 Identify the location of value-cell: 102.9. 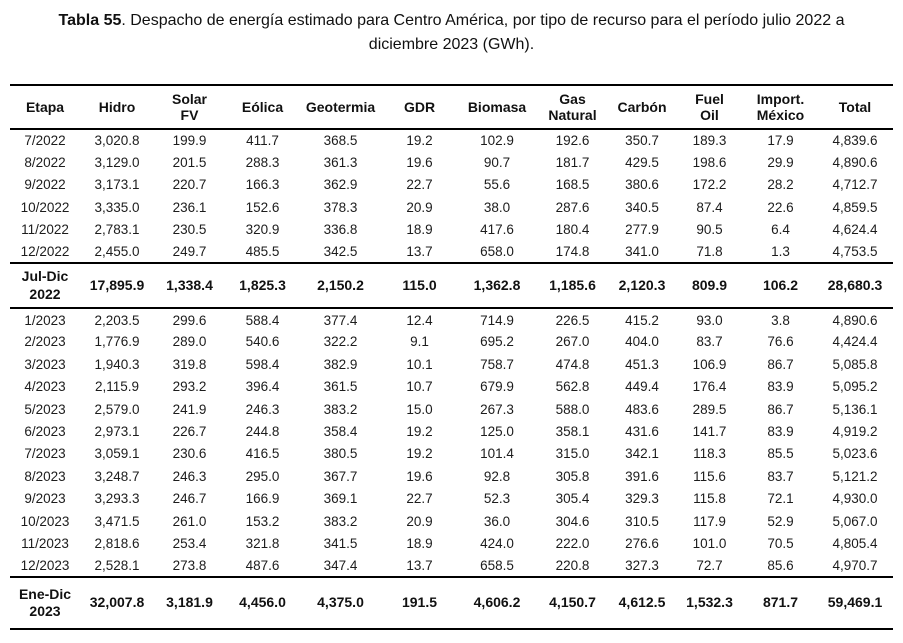
(497, 141).